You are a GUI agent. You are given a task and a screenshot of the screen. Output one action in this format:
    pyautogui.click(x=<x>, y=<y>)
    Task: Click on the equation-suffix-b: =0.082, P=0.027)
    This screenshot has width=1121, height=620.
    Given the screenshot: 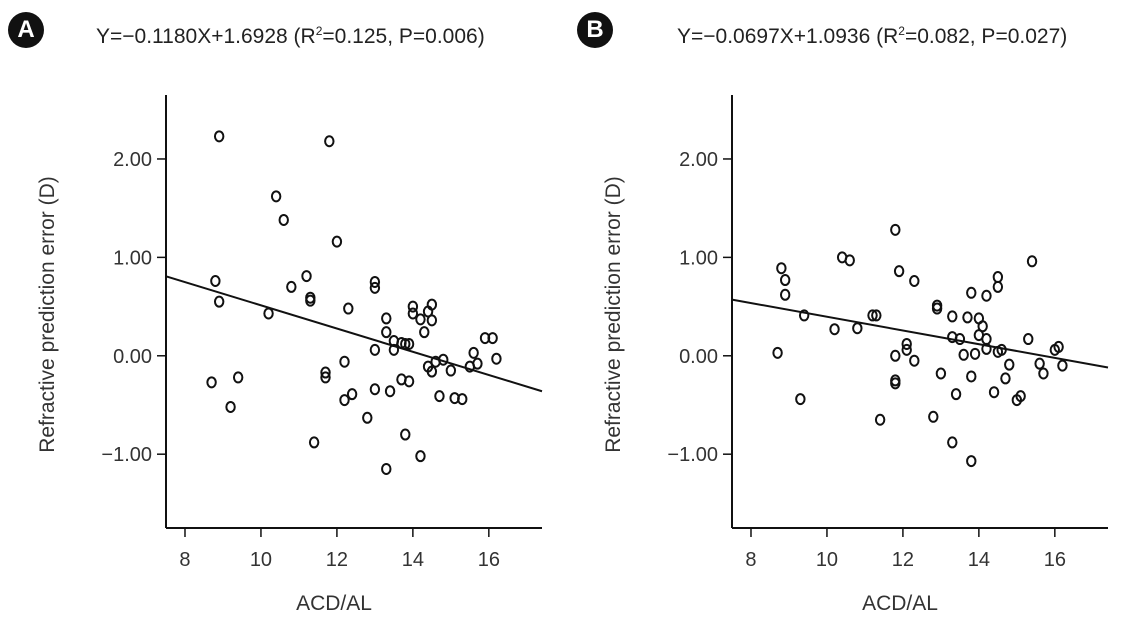 What is the action you would take?
    pyautogui.click(x=986, y=36)
    